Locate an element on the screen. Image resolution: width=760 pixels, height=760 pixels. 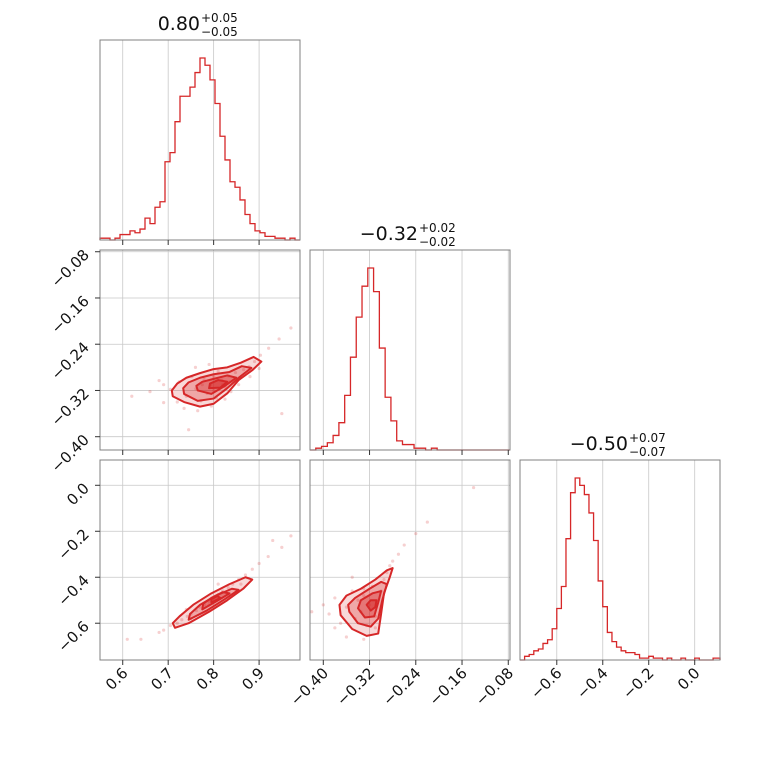
x-tick-label: −0.6 is located at coordinates (546, 683).